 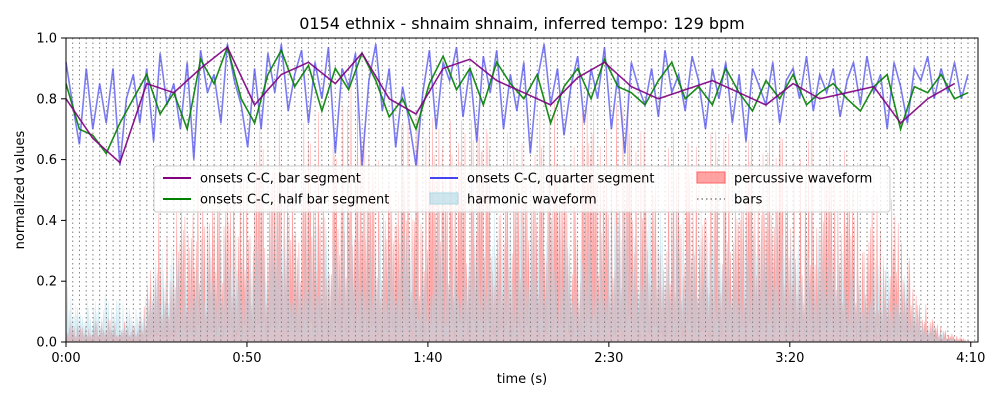 I want to click on x-tick-label: 1:40, so click(x=427, y=358).